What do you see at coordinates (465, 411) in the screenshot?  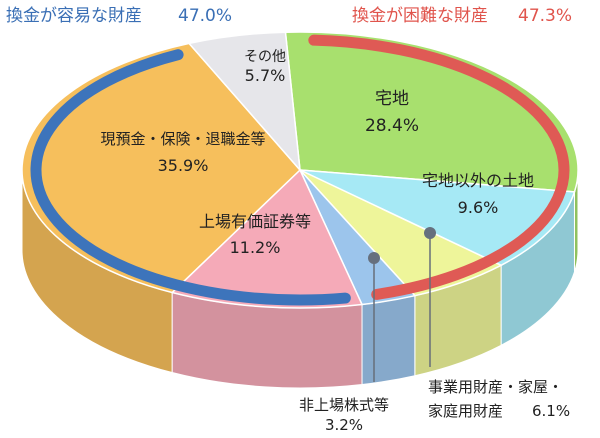 I see `slice-label2-2: 家庭用財産` at bounding box center [465, 411].